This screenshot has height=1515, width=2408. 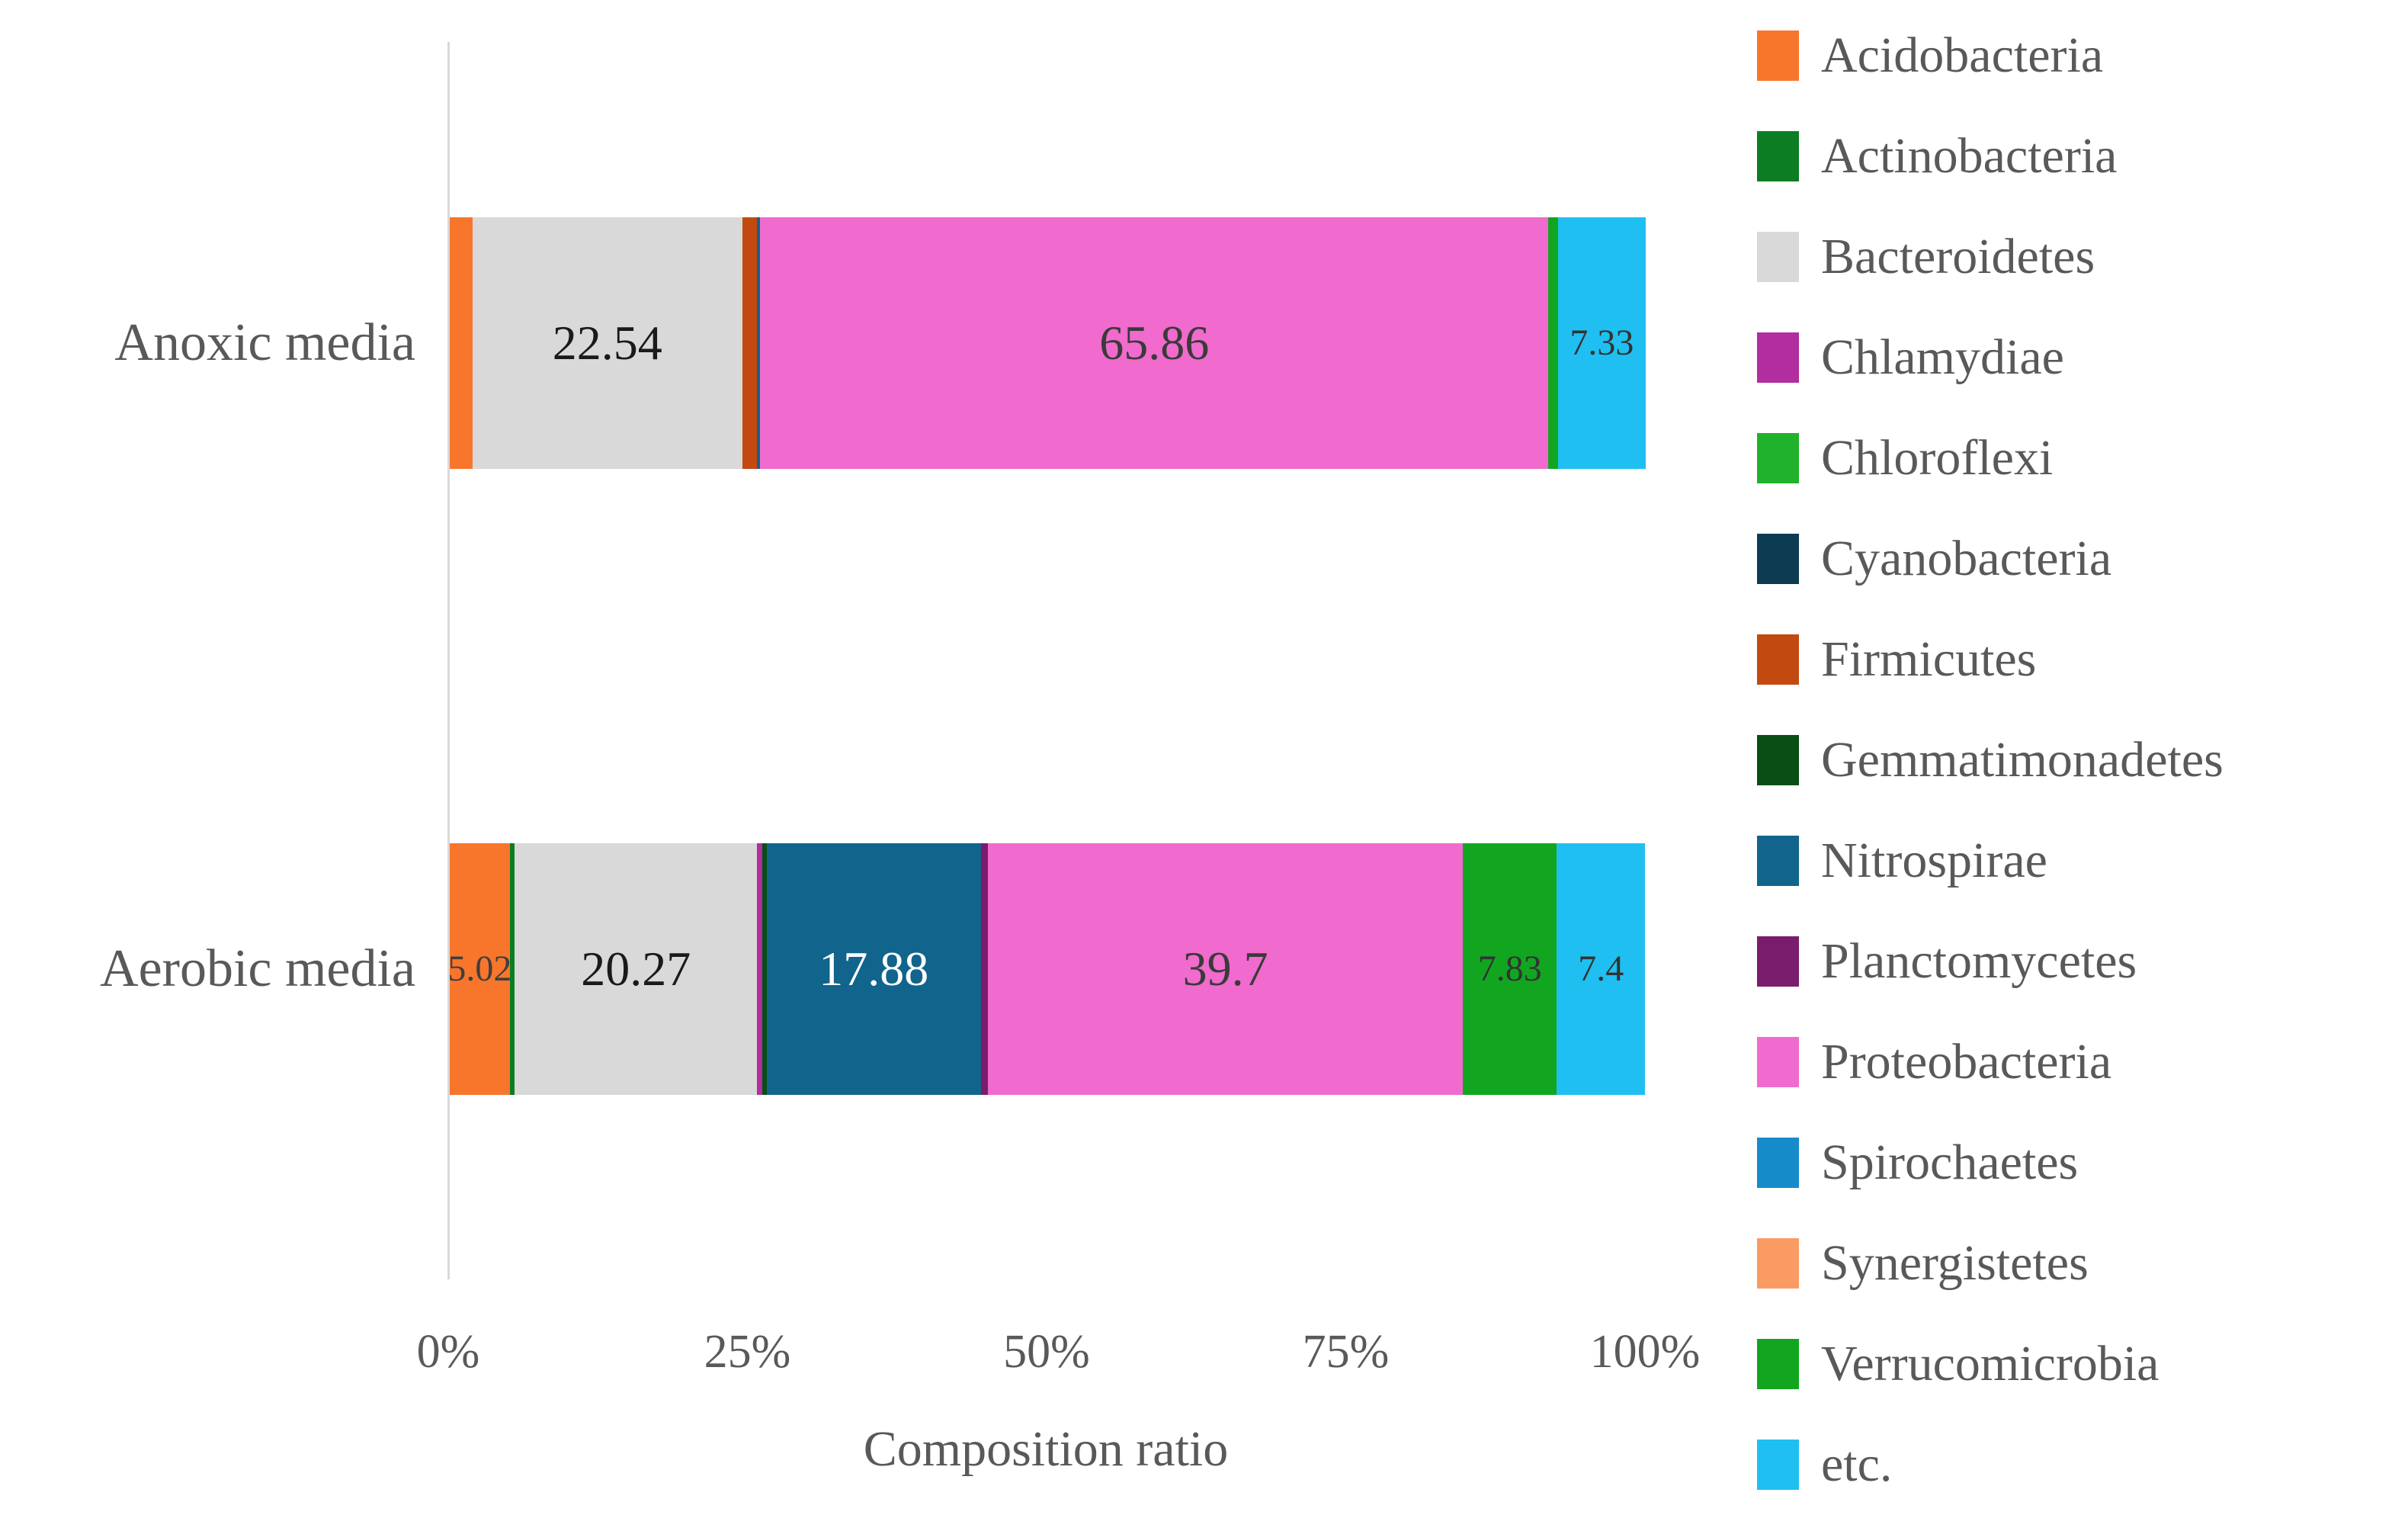 What do you see at coordinates (1046, 1352) in the screenshot?
I see `x-tick-label-50: 50%` at bounding box center [1046, 1352].